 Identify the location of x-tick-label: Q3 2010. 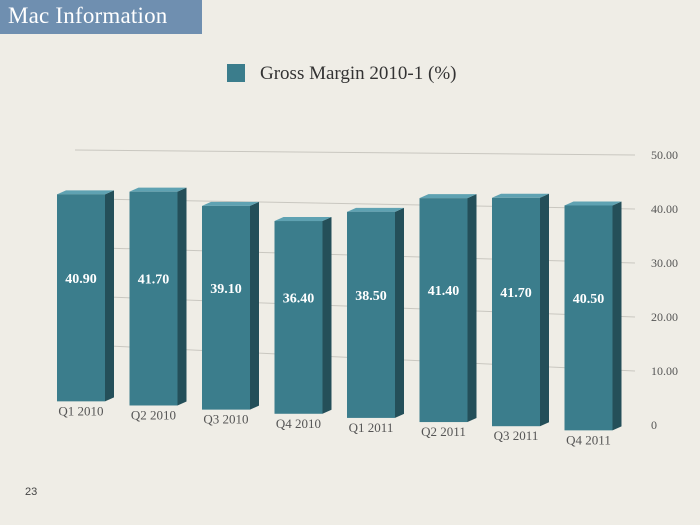
(225, 419).